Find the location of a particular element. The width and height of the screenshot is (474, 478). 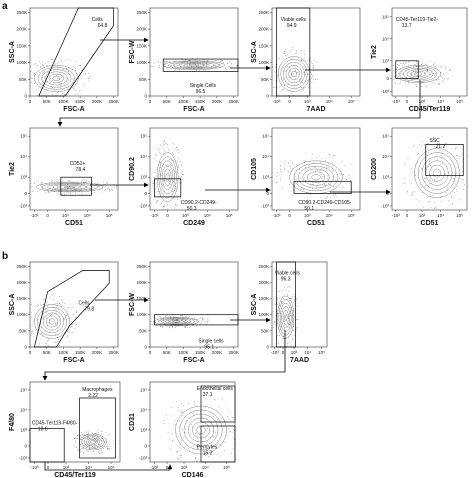

gating-arrow is located at coordinates (164, 355).